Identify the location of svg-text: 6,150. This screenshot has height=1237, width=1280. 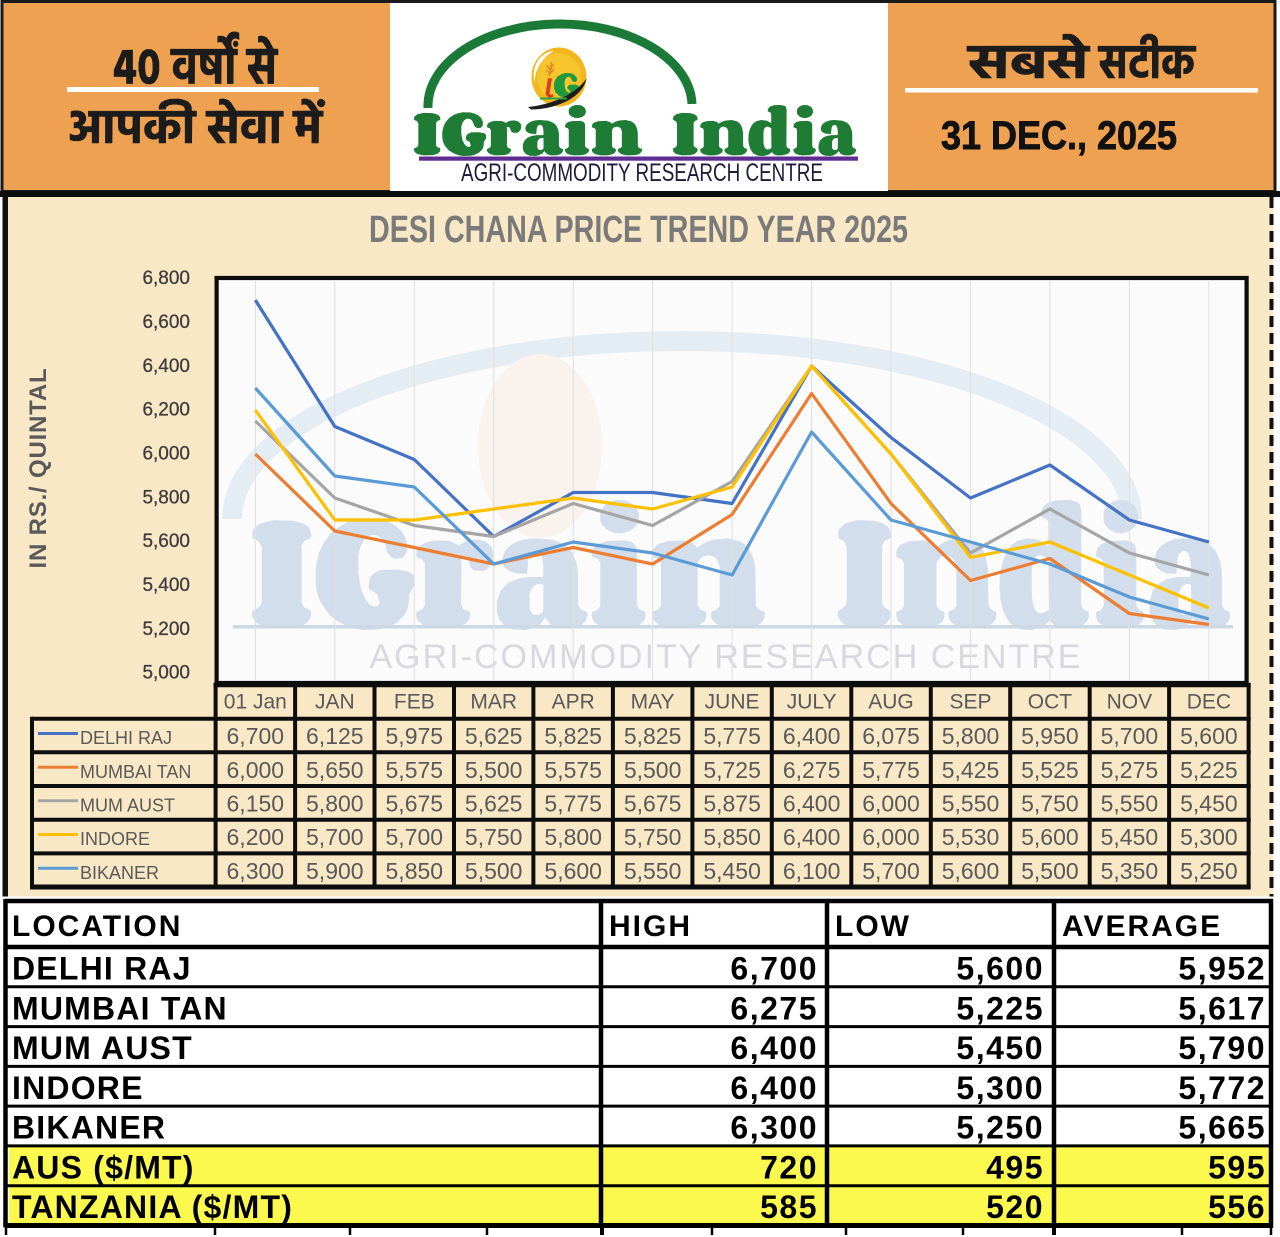
(256, 804).